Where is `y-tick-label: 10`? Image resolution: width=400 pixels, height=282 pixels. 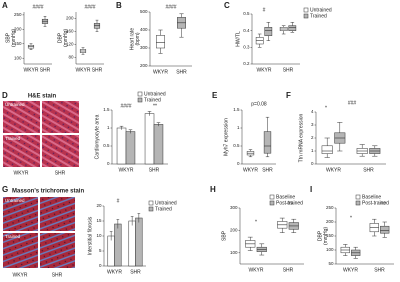
y-tick-label: 10 is located at coordinates (99, 235).